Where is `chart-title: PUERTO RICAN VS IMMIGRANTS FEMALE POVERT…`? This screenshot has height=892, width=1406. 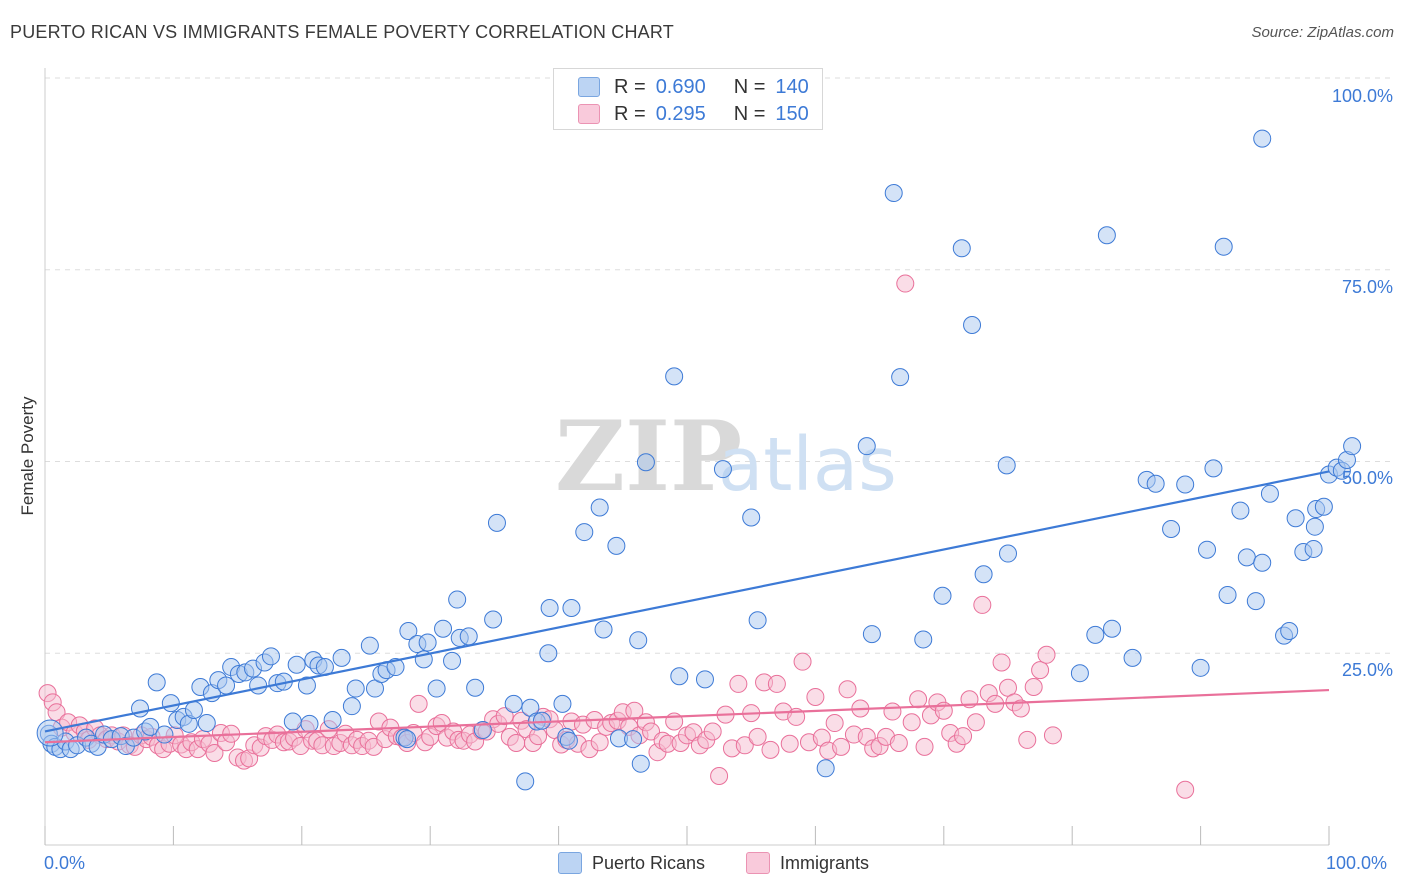 chart-title: PUERTO RICAN VS IMMIGRANTS FEMALE POVERT… is located at coordinates (342, 32).